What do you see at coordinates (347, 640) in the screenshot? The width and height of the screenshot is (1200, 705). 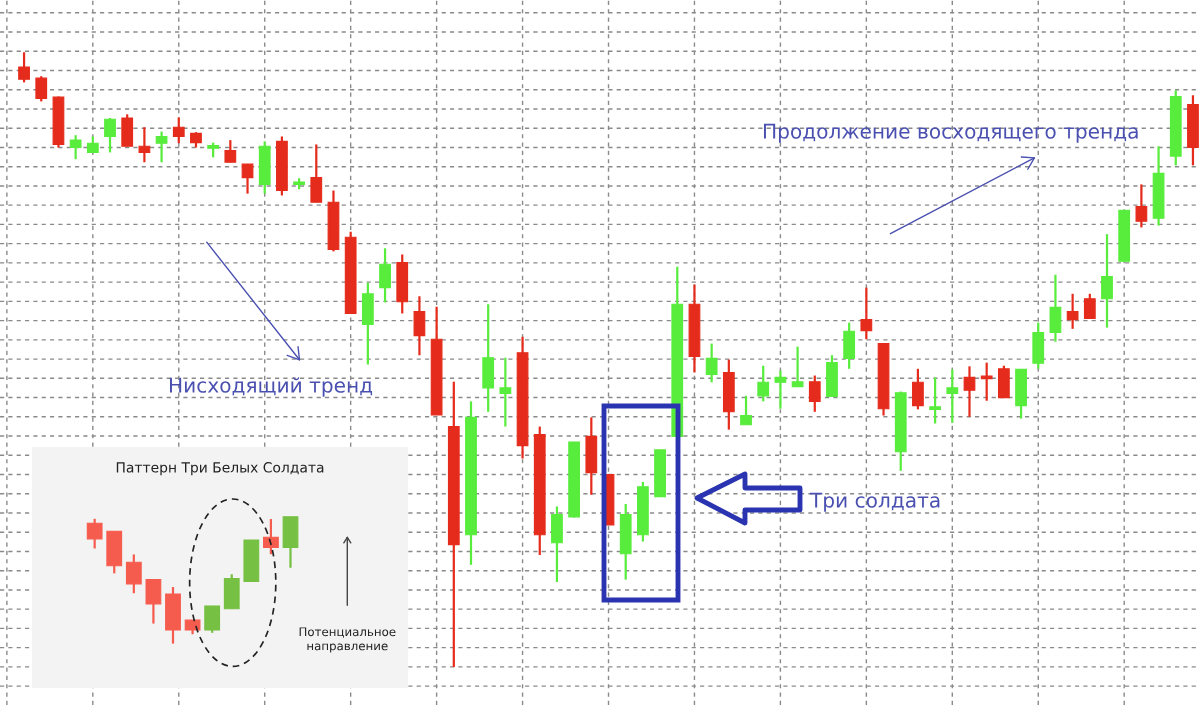 I see `annotation: Потенциальное направление` at bounding box center [347, 640].